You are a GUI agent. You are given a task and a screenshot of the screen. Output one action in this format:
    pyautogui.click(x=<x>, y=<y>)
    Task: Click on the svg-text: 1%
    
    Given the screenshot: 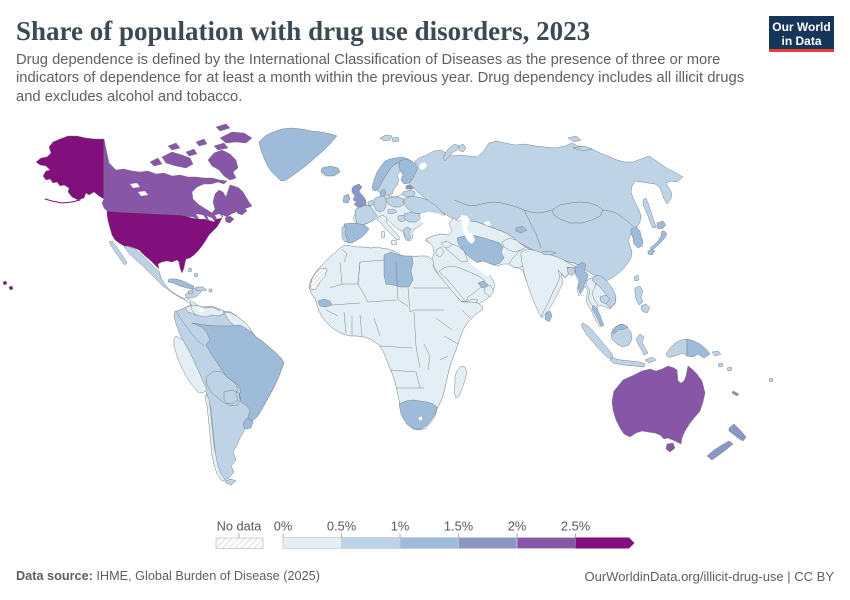 What is the action you would take?
    pyautogui.click(x=400, y=526)
    